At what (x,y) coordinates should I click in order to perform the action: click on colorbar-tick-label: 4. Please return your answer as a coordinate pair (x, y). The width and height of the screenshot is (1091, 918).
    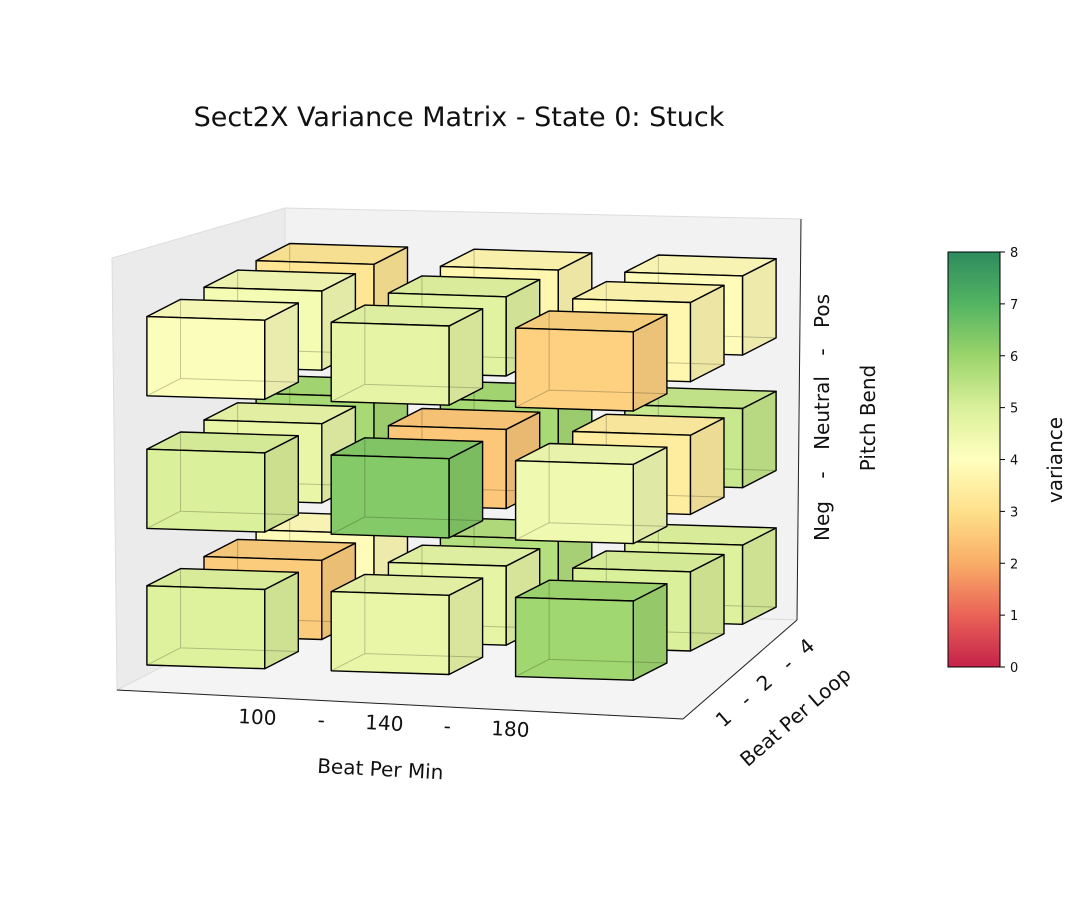
    Looking at the image, I should click on (1014, 461).